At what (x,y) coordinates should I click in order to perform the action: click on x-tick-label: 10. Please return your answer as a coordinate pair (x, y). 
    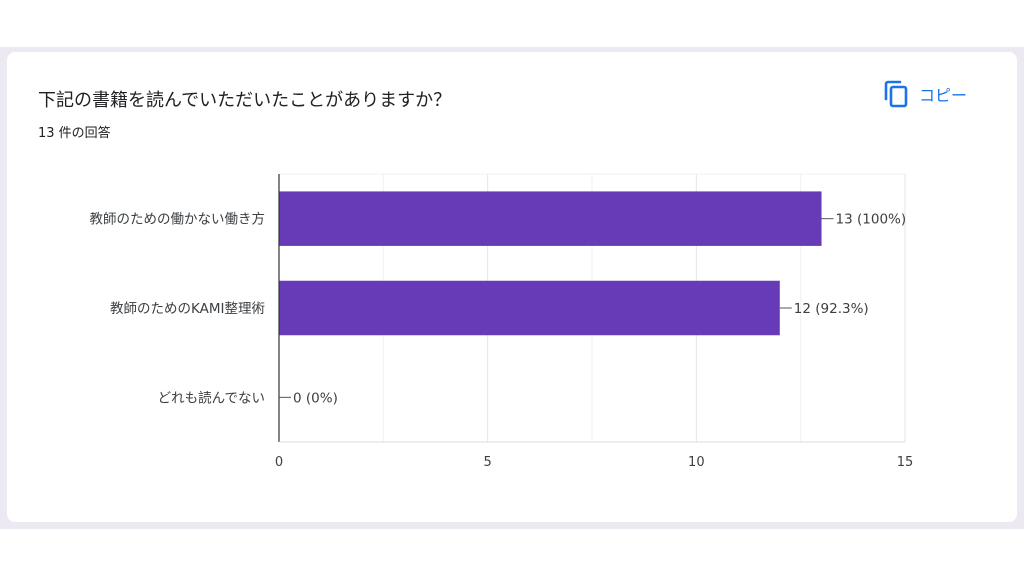
    Looking at the image, I should click on (696, 462).